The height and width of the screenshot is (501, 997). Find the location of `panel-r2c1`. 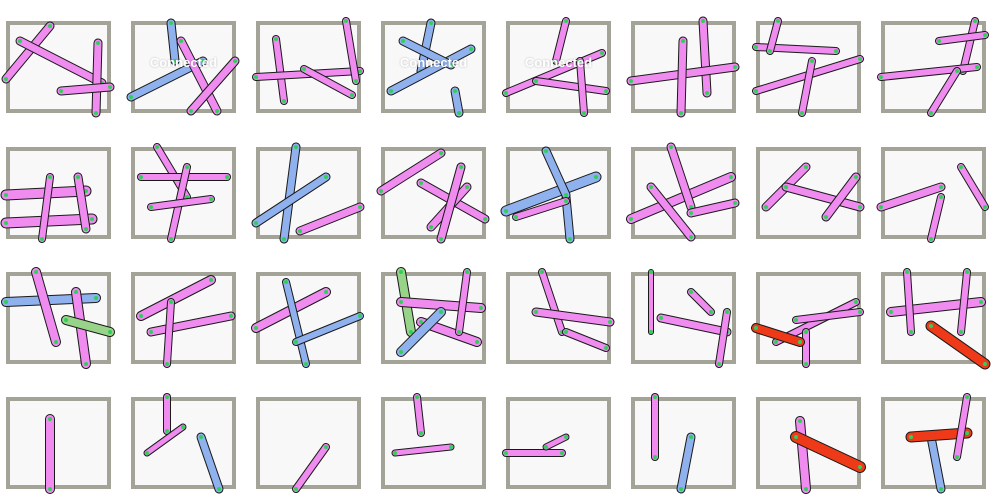

panel-r2c1 is located at coordinates (55, 195).